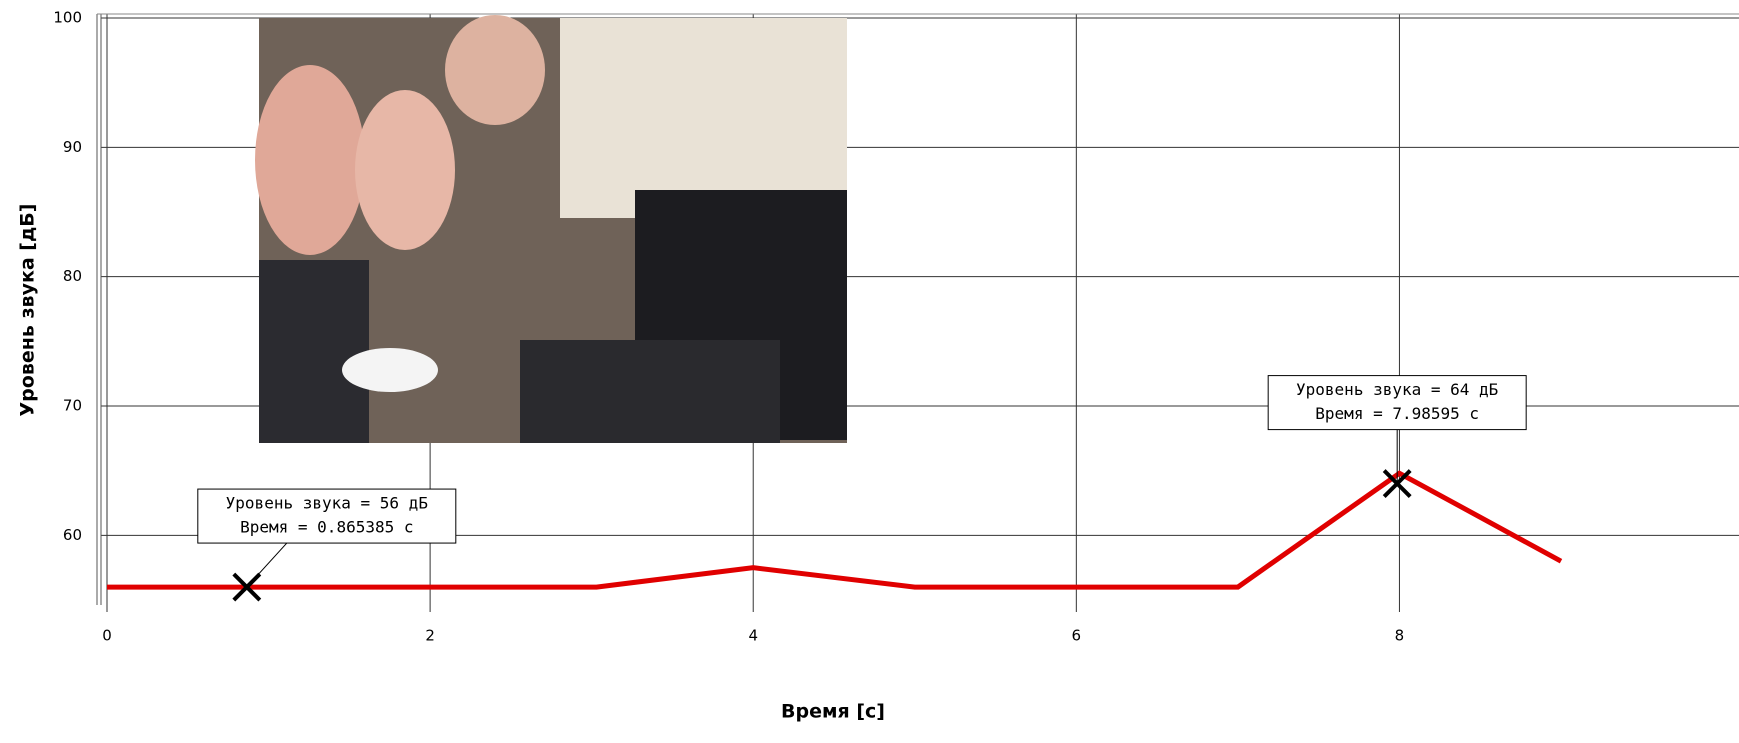 Image resolution: width=1739 pixels, height=743 pixels. I want to click on y-tick-label: 90, so click(72, 147).